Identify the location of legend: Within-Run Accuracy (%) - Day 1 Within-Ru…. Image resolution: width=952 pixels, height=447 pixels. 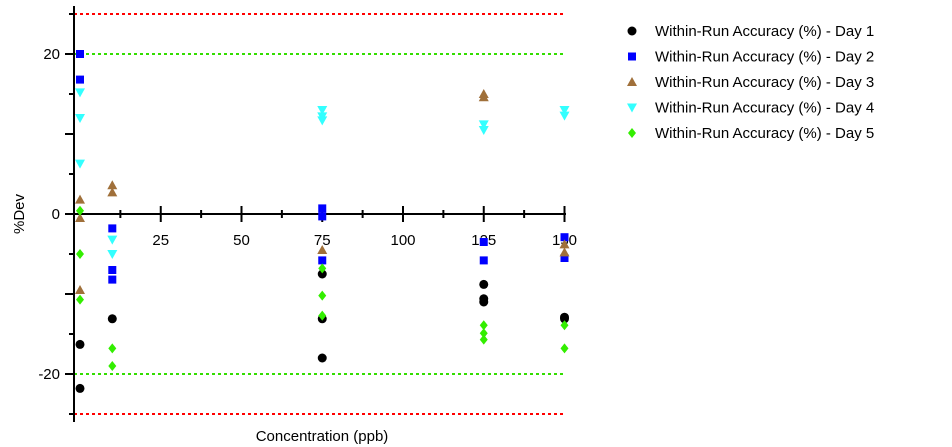
(750, 82).